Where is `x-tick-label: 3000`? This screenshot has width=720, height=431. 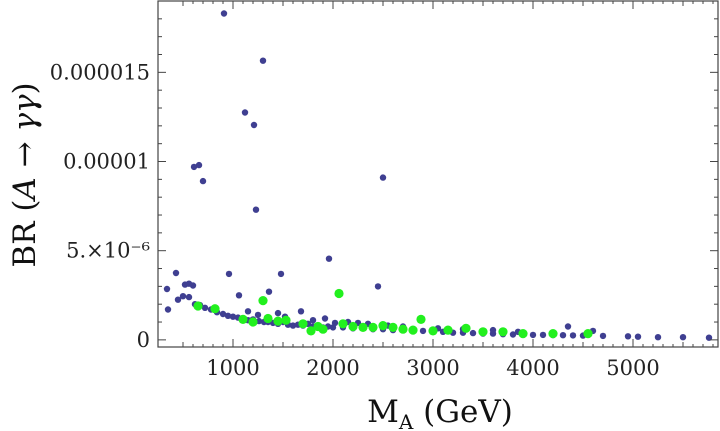 x-tick-label: 3000 is located at coordinates (432, 368).